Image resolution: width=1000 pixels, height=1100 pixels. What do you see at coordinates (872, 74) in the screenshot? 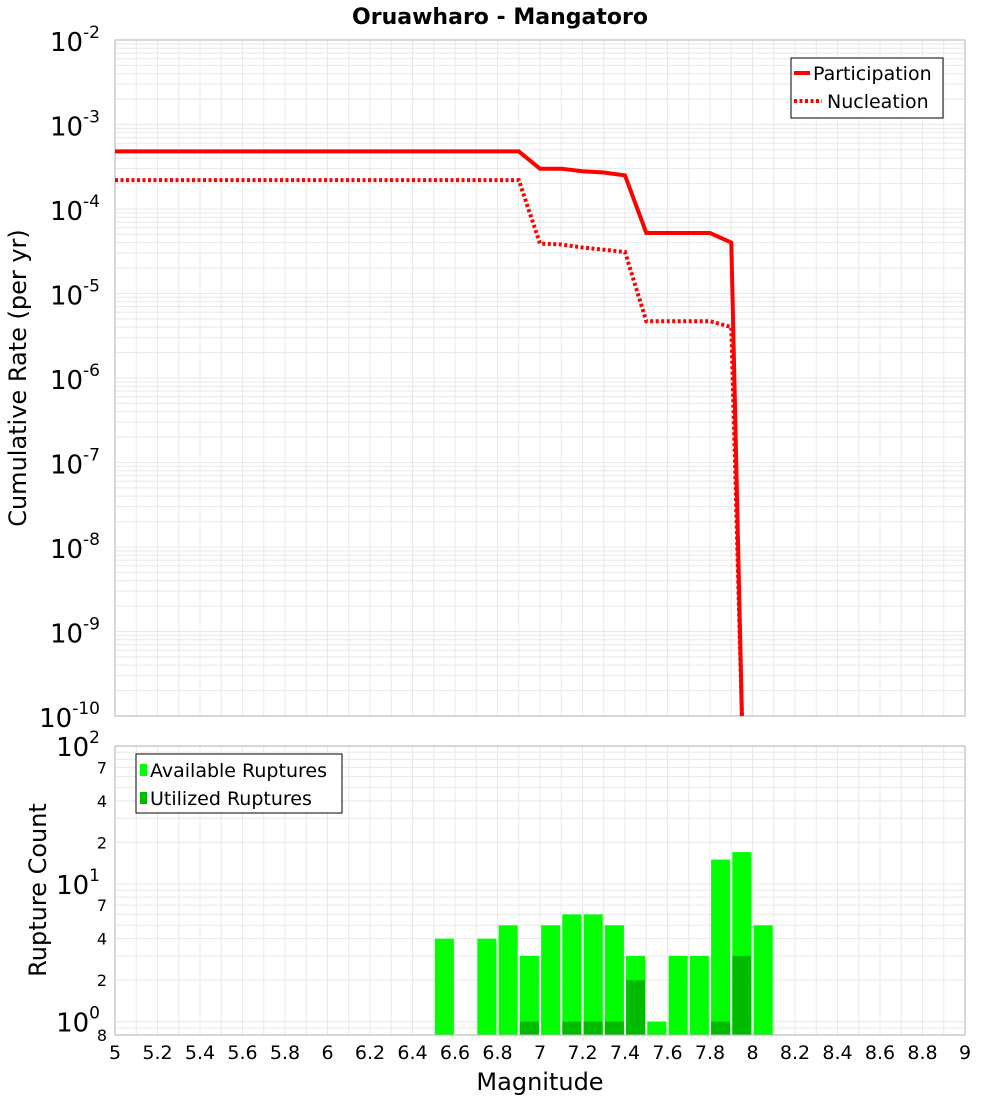
I see `participation-legend-label: Participation` at bounding box center [872, 74].